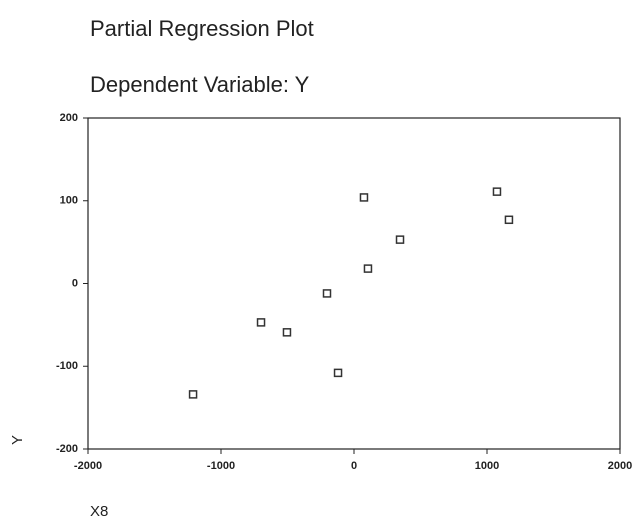 The image size is (637, 524). What do you see at coordinates (200, 84) in the screenshot?
I see `chart-subtitle: Dependent Variable: Y` at bounding box center [200, 84].